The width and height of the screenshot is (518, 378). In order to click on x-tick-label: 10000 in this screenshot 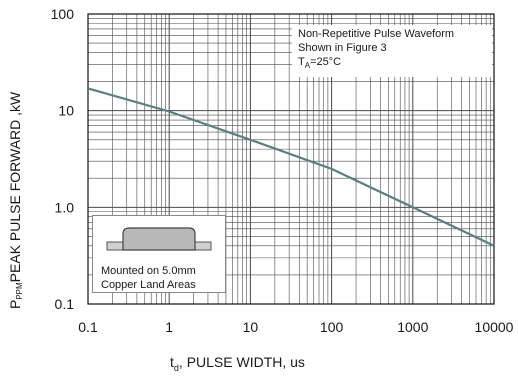, I will do `click(494, 327)`.